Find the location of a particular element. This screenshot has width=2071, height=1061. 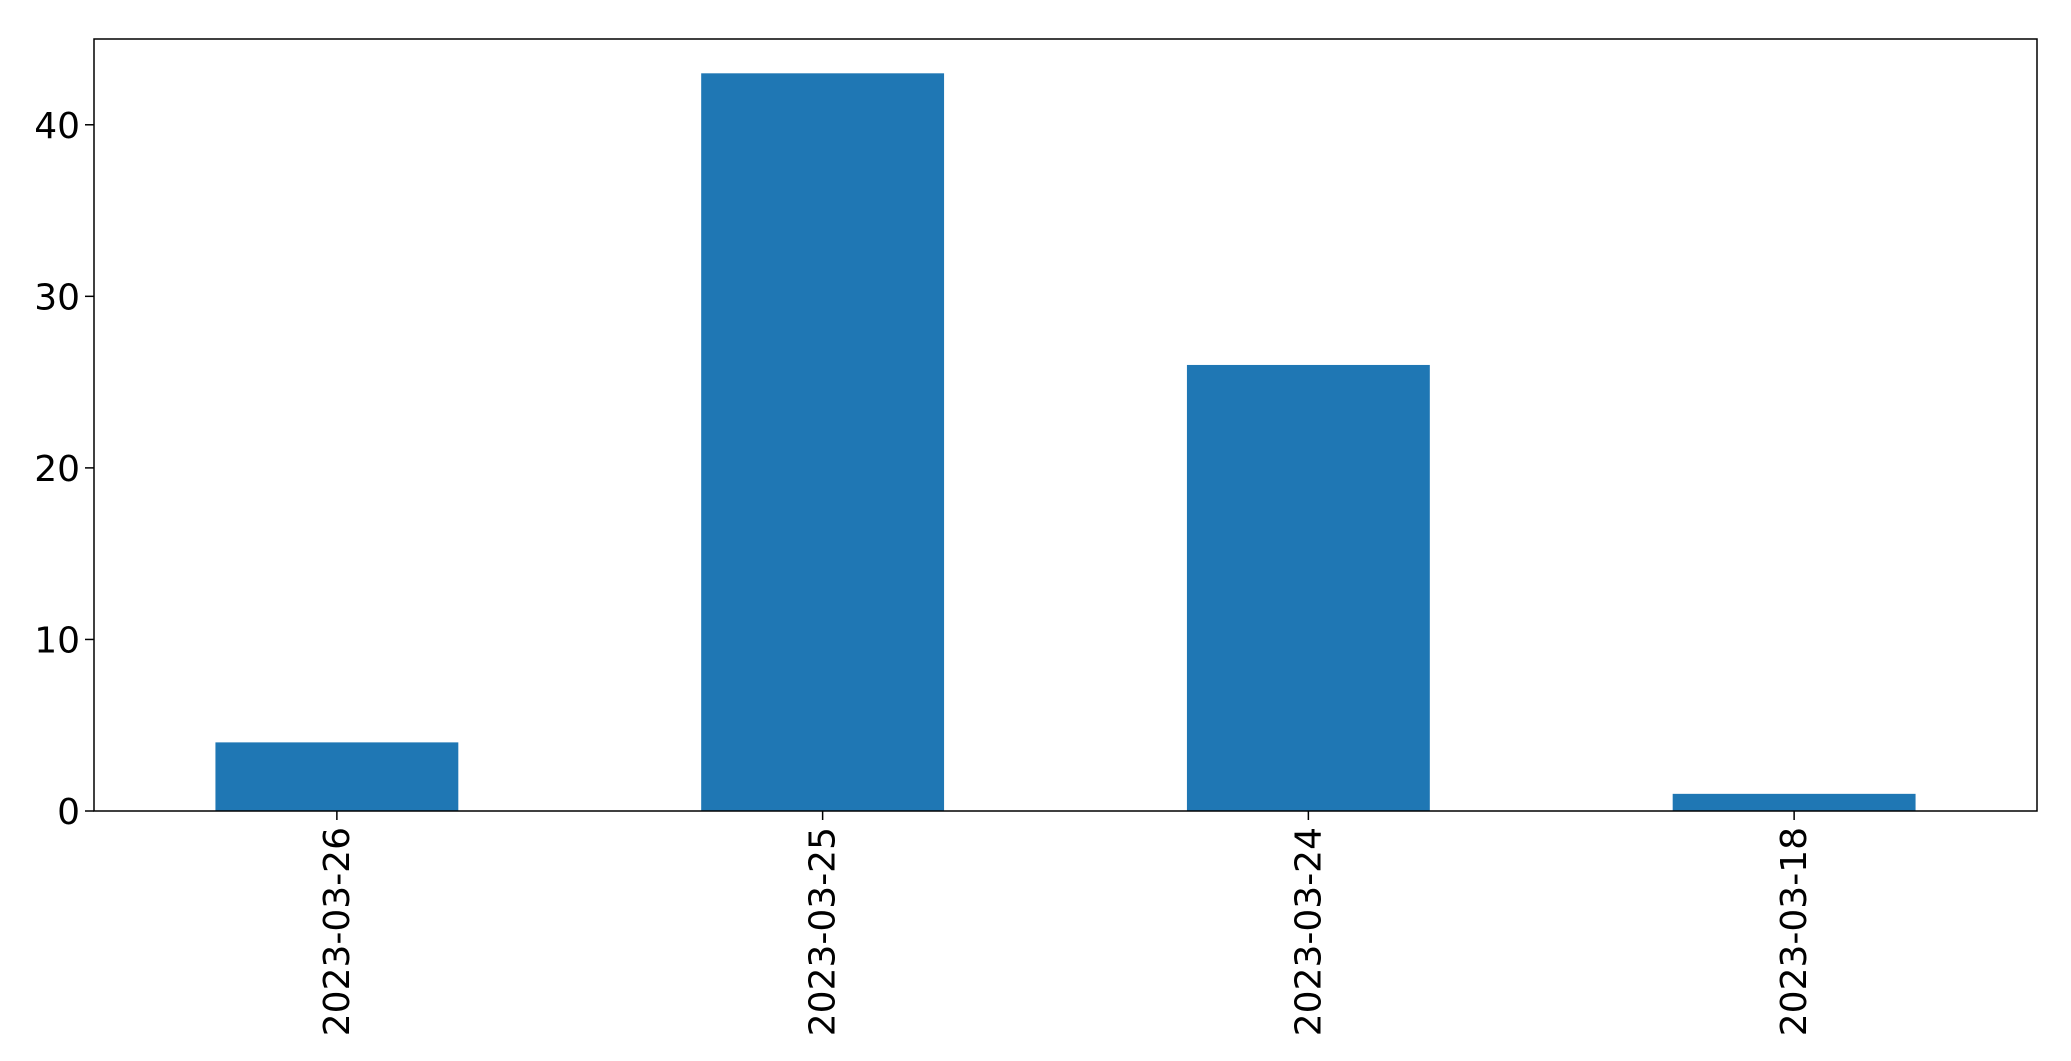

x-tick-label: 2023-03-25 is located at coordinates (823, 931).